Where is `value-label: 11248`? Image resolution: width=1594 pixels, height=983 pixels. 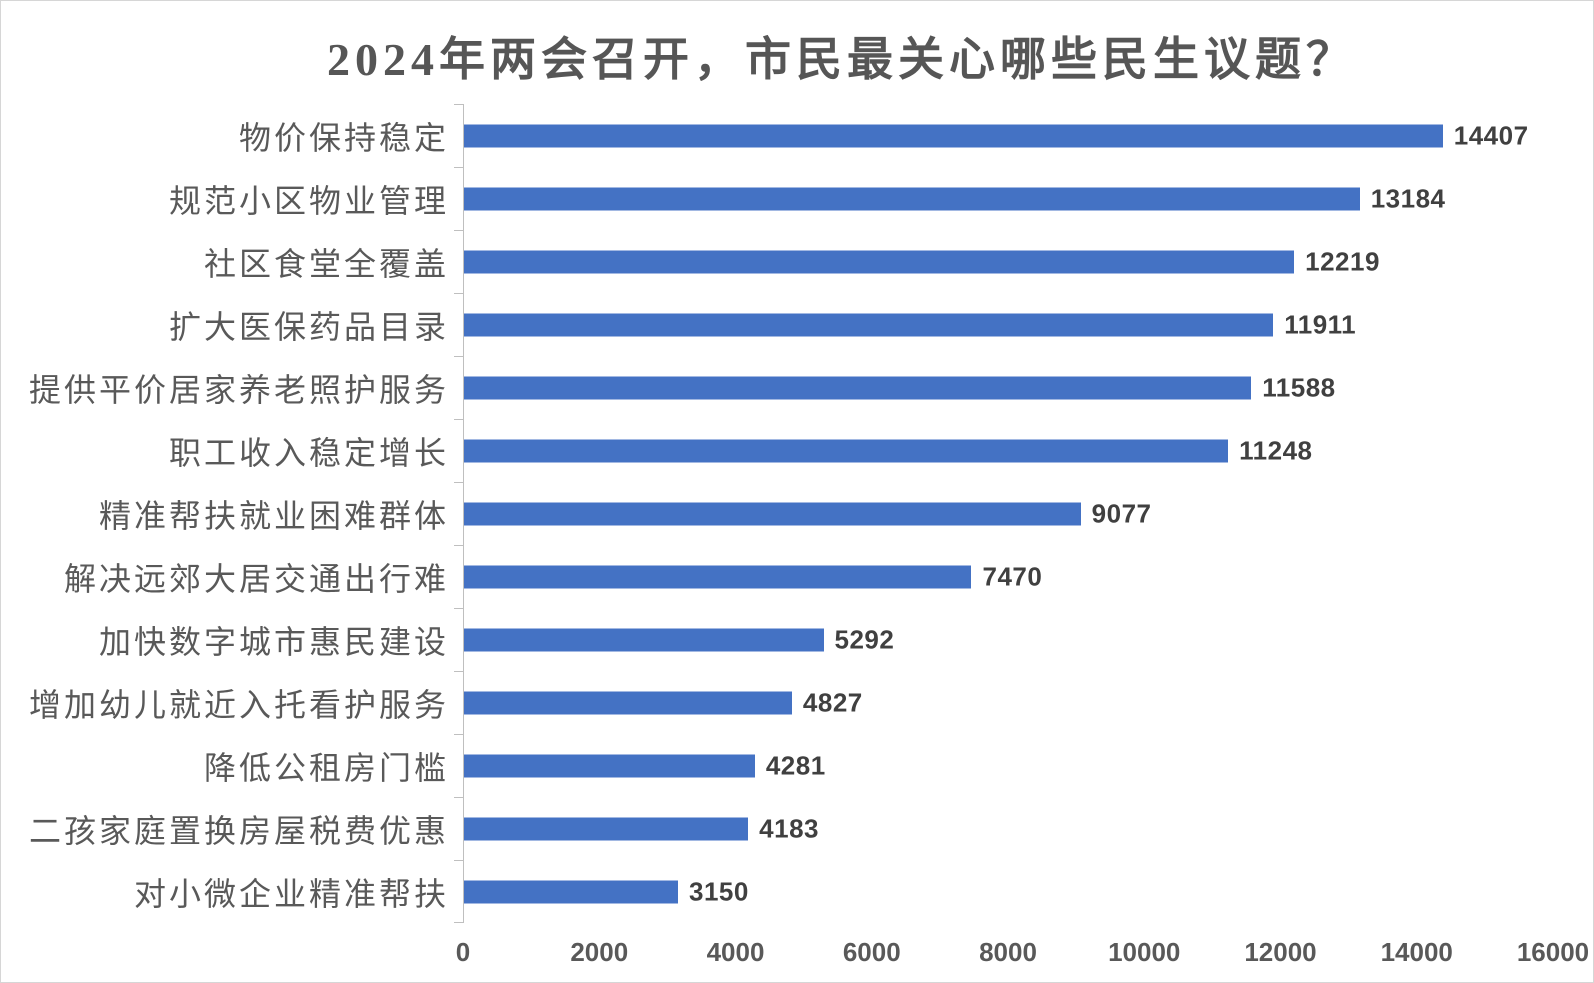
value-label: 11248 is located at coordinates (1276, 450).